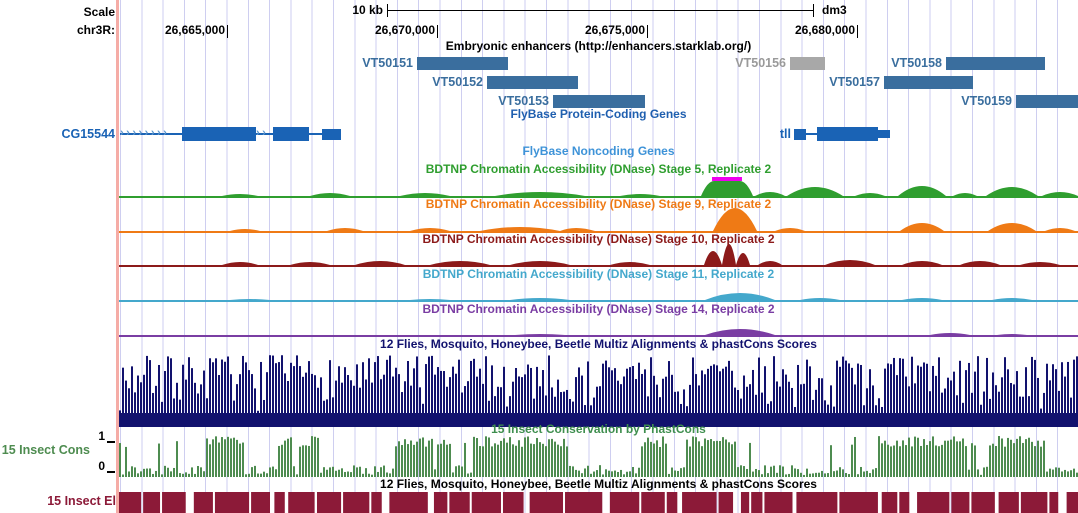  What do you see at coordinates (598, 456) in the screenshot?
I see `insect-conservation-histogram` at bounding box center [598, 456].